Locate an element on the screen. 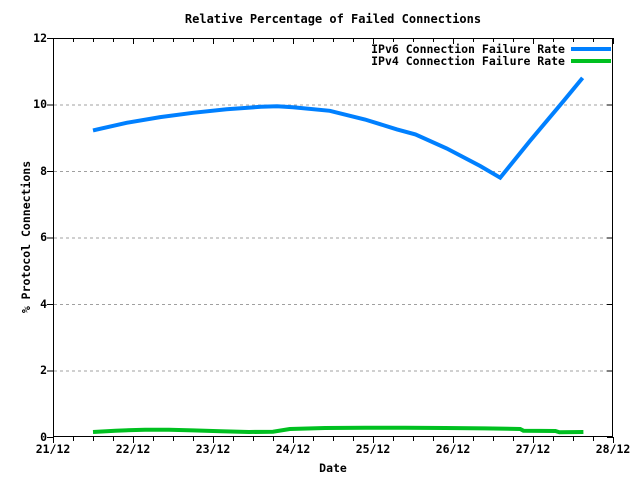 Image resolution: width=640 pixels, height=480 pixels. y-tick-label: 0 is located at coordinates (43, 436).